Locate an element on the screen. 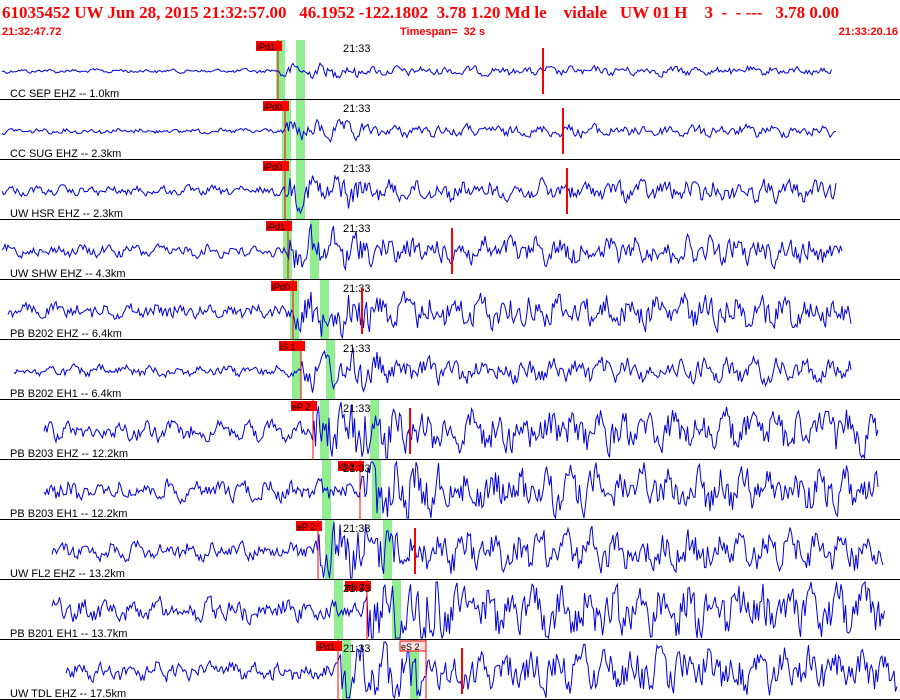  trace-row: iPd0 21:33 UW HSR EHZ -- 2.3km is located at coordinates (450, 190).